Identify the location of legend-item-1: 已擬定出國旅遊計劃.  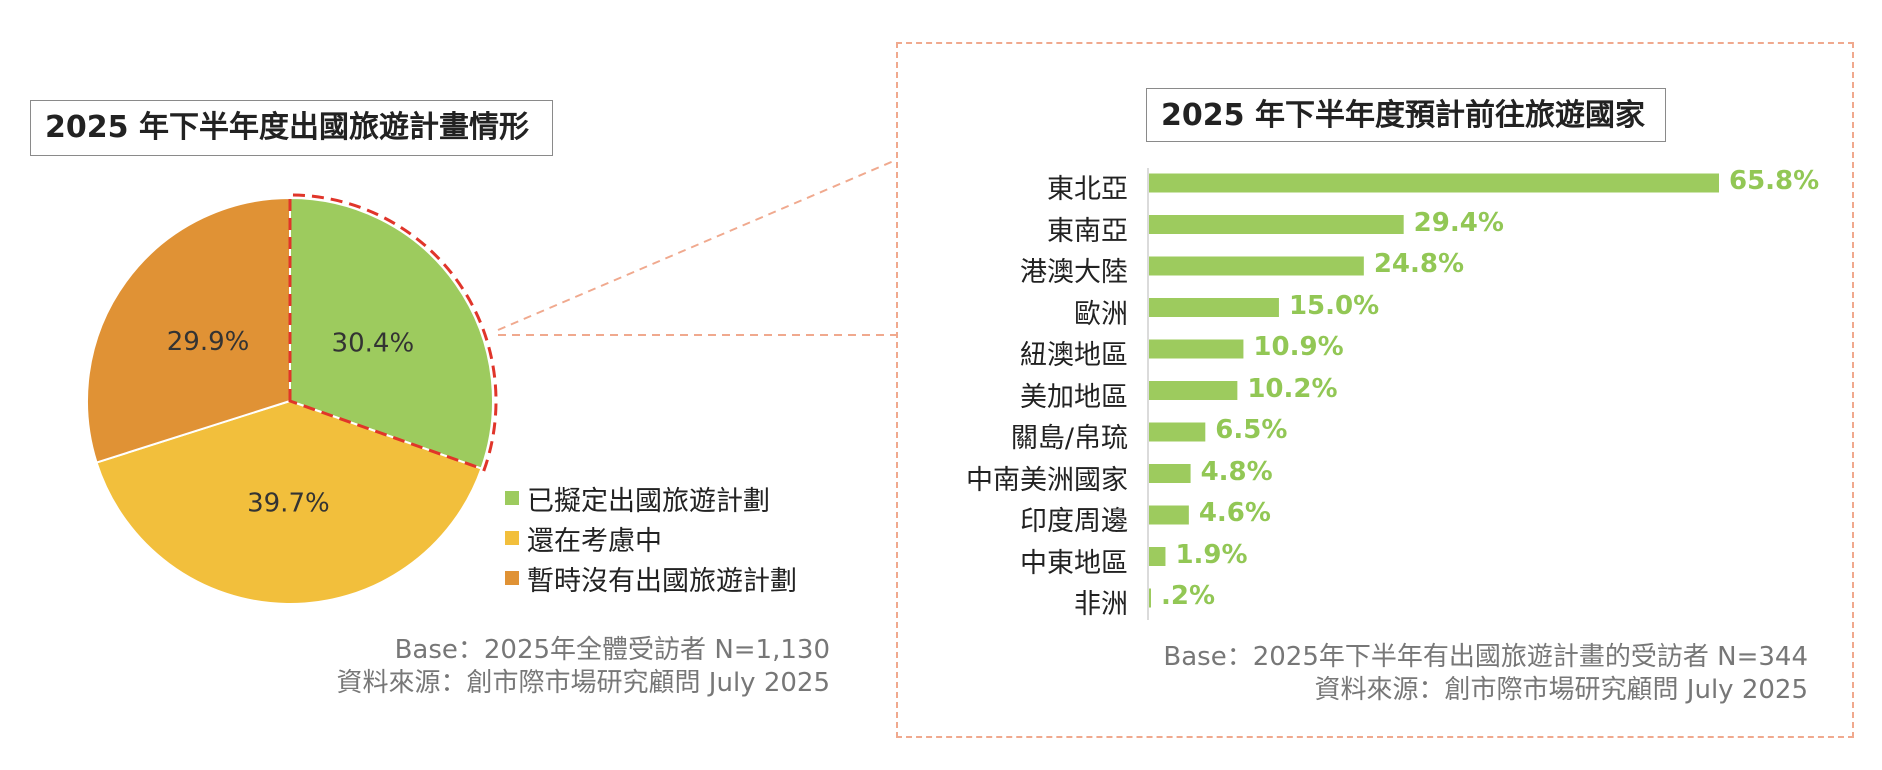
(651, 498).